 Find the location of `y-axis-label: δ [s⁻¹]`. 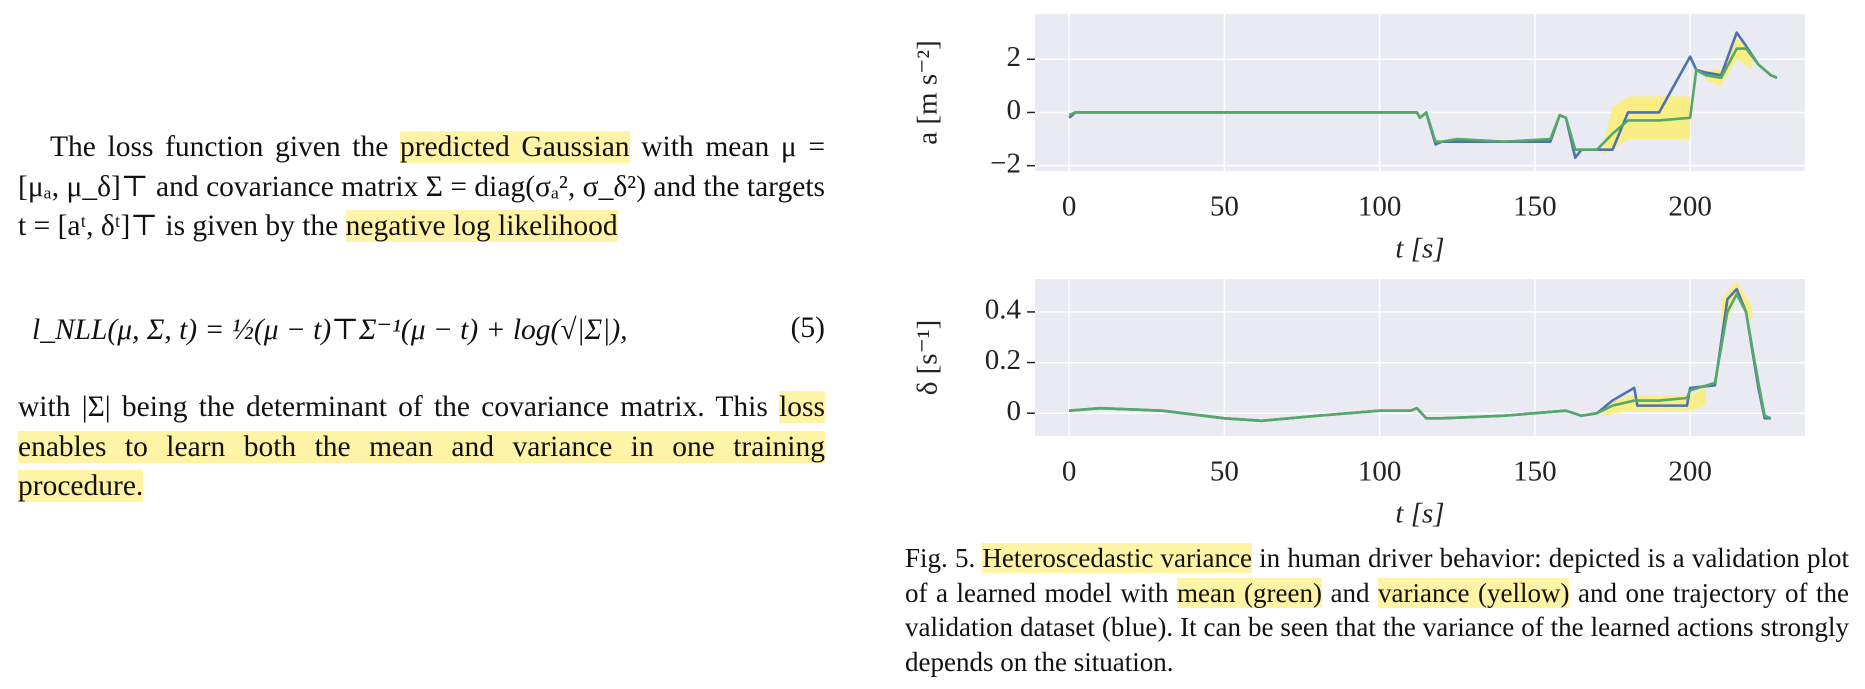

y-axis-label: δ [s⁻¹] is located at coordinates (928, 358).